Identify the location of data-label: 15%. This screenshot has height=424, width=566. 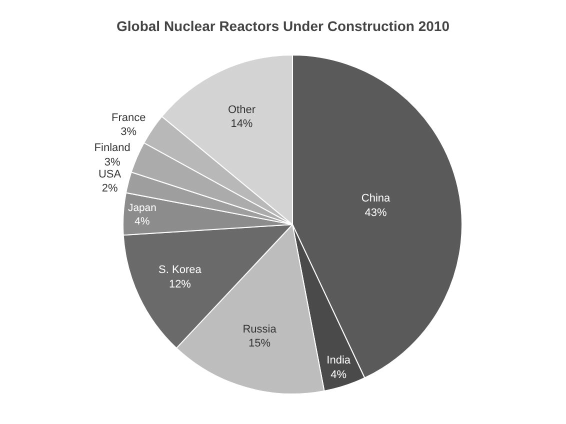
(259, 344).